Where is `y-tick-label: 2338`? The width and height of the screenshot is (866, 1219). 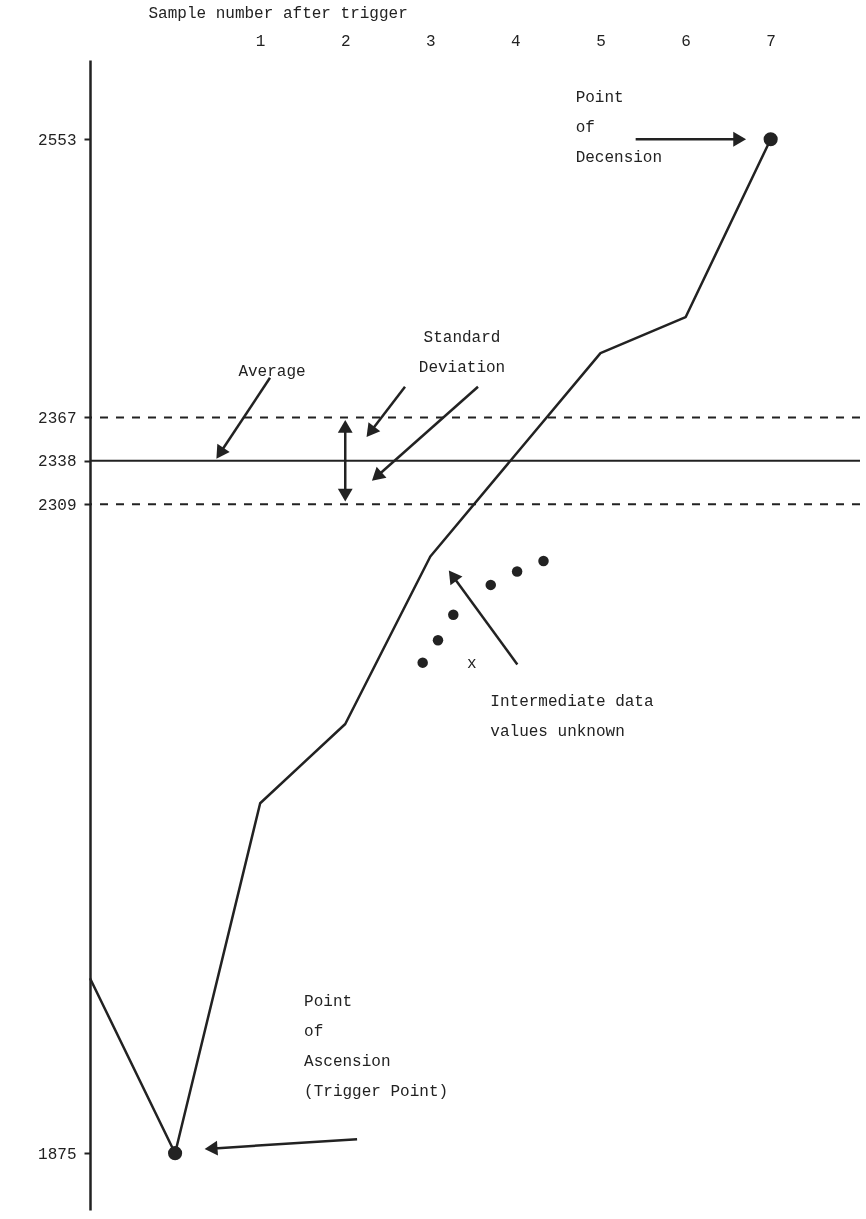
y-tick-label: 2338 is located at coordinates (57, 462).